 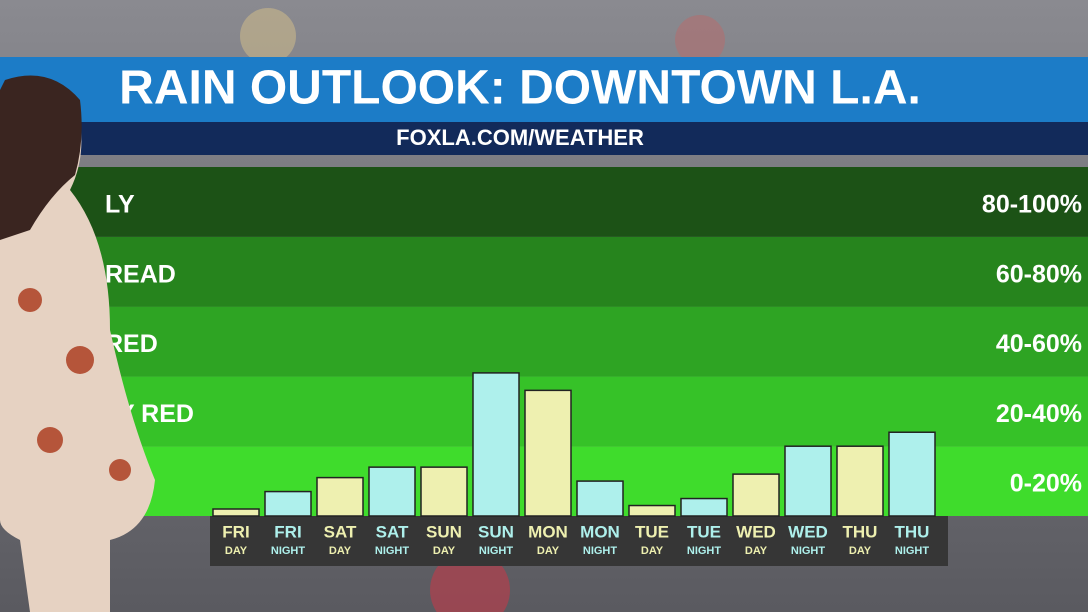 What do you see at coordinates (1039, 344) in the screenshot?
I see `band-range-label: 40-60%` at bounding box center [1039, 344].